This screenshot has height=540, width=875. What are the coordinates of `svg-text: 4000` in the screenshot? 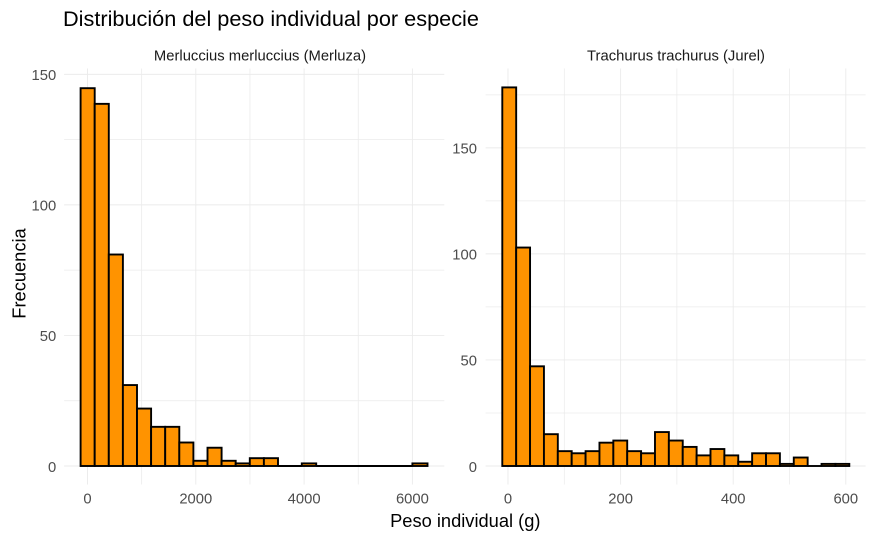 It's located at (304, 499).